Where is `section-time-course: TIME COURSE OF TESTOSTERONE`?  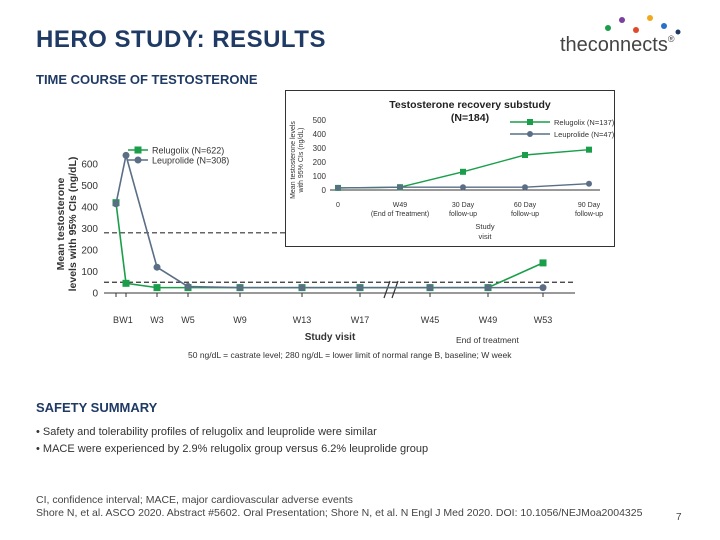
section-time-course: TIME COURSE OF TESTOSTERONE is located at coordinates (147, 79).